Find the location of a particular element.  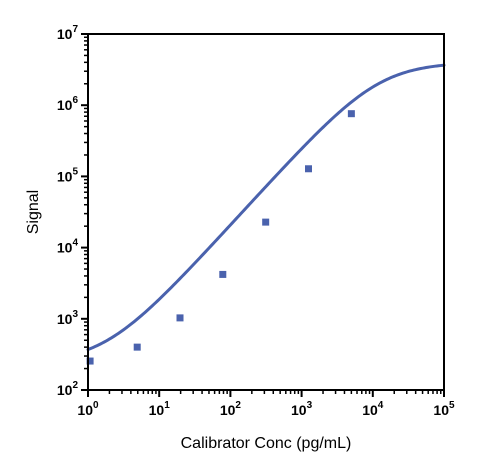

y-tick-label: 10² is located at coordinates (68, 389).